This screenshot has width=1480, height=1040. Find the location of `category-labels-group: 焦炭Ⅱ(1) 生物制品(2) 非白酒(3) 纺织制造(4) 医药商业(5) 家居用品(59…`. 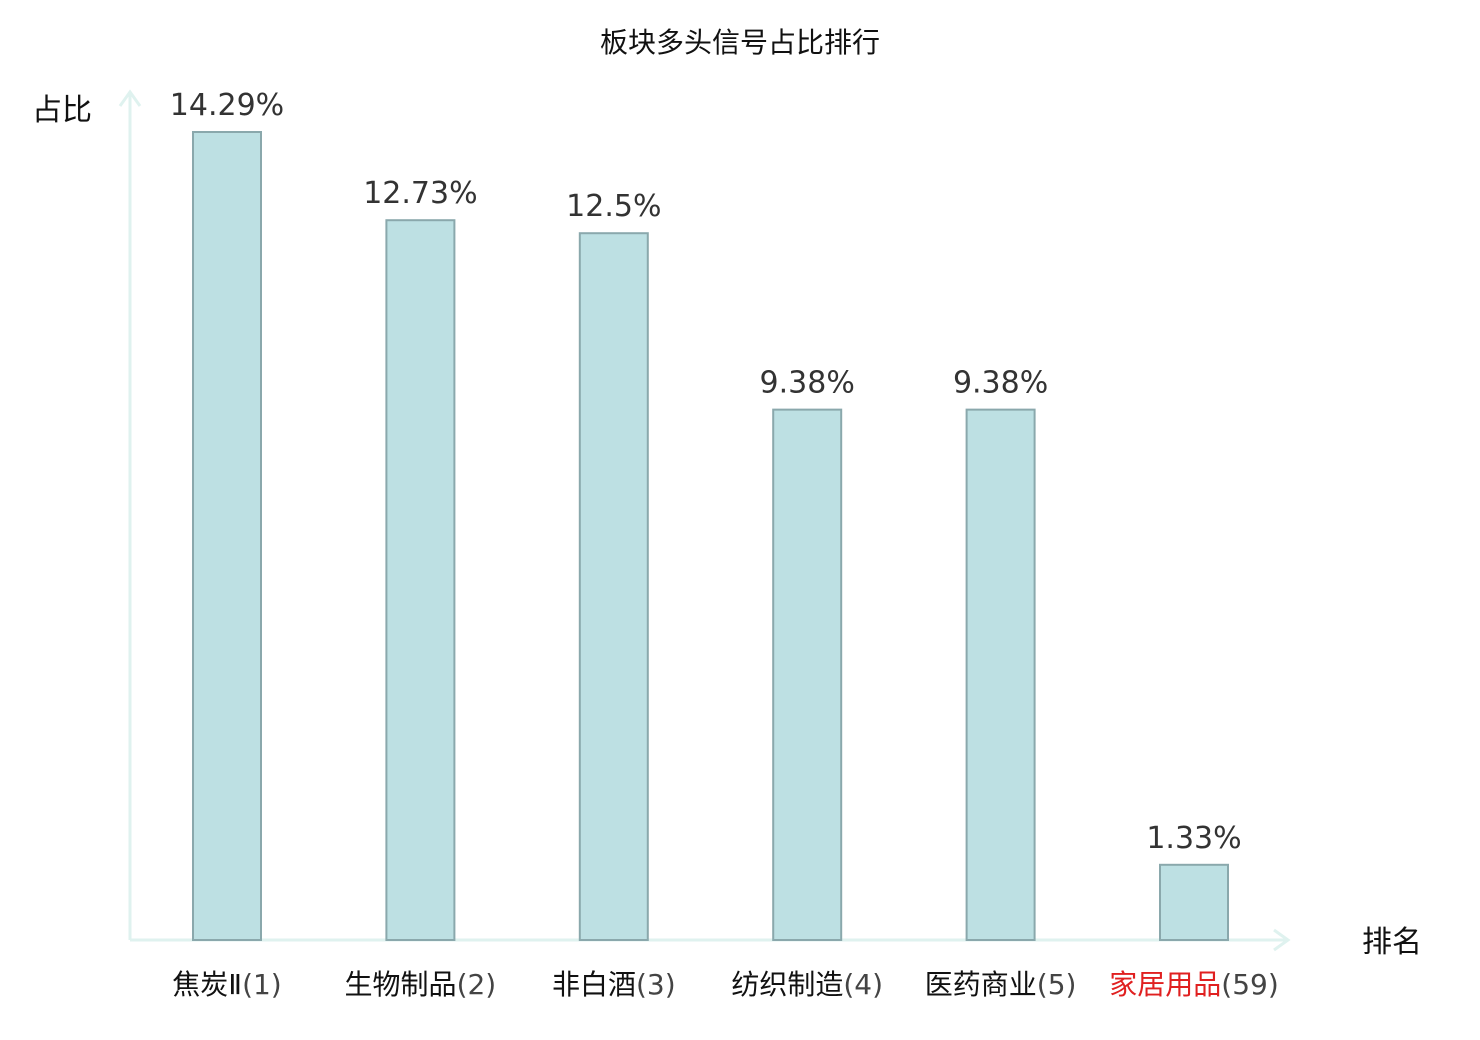

category-labels-group: 焦炭Ⅱ(1) 生物制品(2) 非白酒(3) 纺织制造(4) 医药商业(5) 家居用品(59… is located at coordinates (725, 984).